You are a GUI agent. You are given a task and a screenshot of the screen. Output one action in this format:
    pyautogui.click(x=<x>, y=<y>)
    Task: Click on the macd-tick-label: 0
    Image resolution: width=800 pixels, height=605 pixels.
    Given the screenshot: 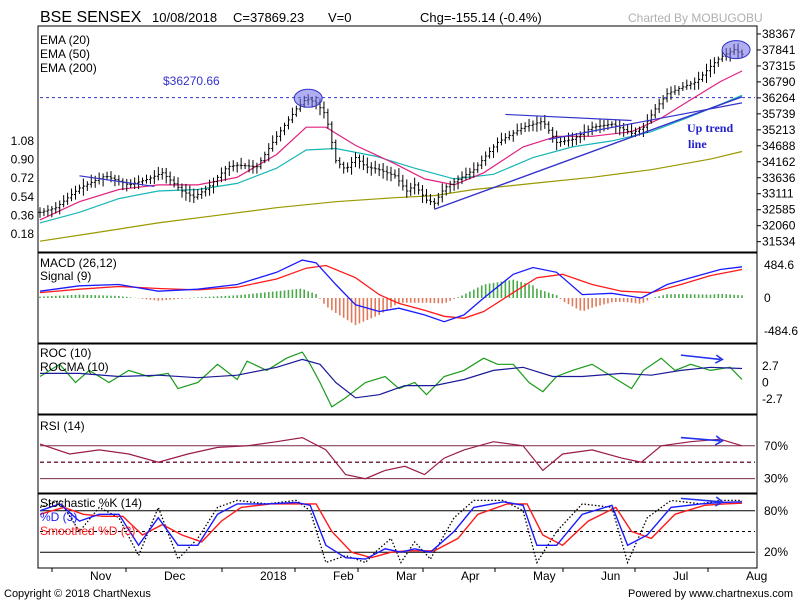 What is the action you would take?
    pyautogui.click(x=767, y=298)
    